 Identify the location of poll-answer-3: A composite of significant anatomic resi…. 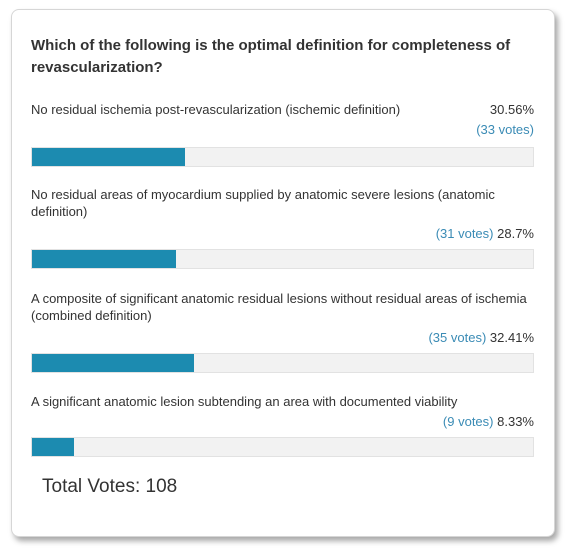
(282, 317).